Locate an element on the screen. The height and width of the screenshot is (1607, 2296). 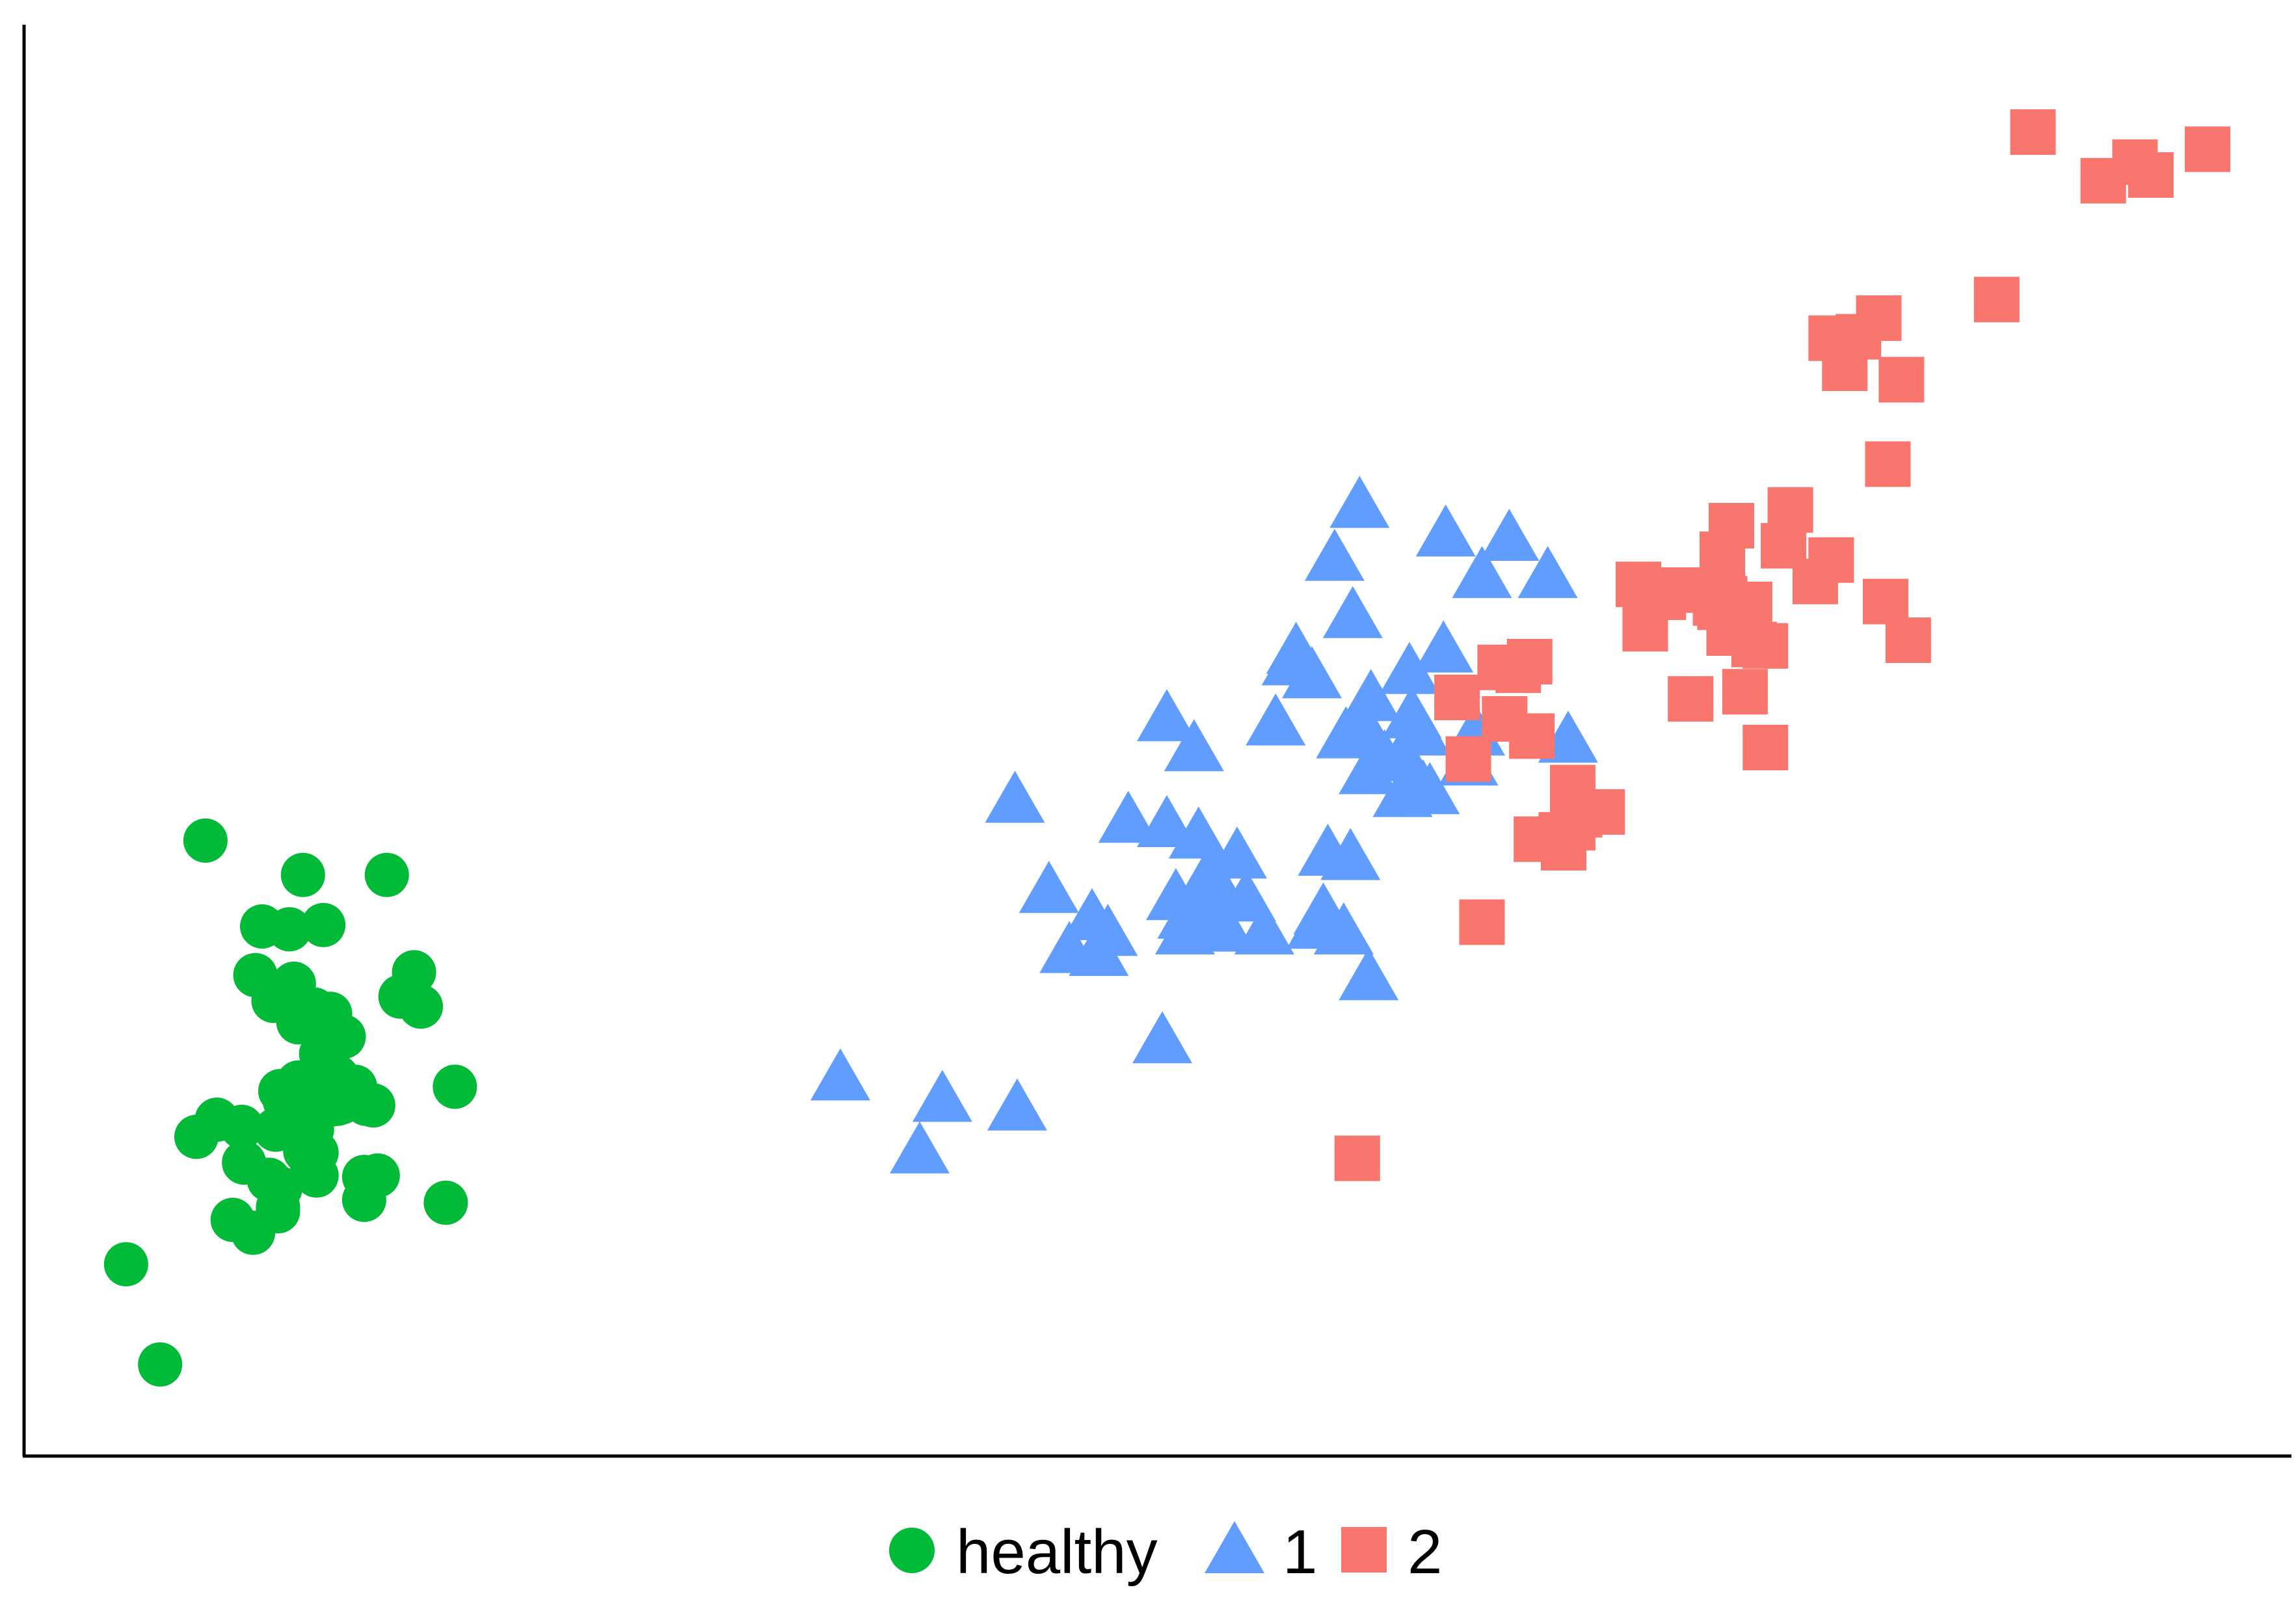
legend-label-1: 1 is located at coordinates (1300, 1552).